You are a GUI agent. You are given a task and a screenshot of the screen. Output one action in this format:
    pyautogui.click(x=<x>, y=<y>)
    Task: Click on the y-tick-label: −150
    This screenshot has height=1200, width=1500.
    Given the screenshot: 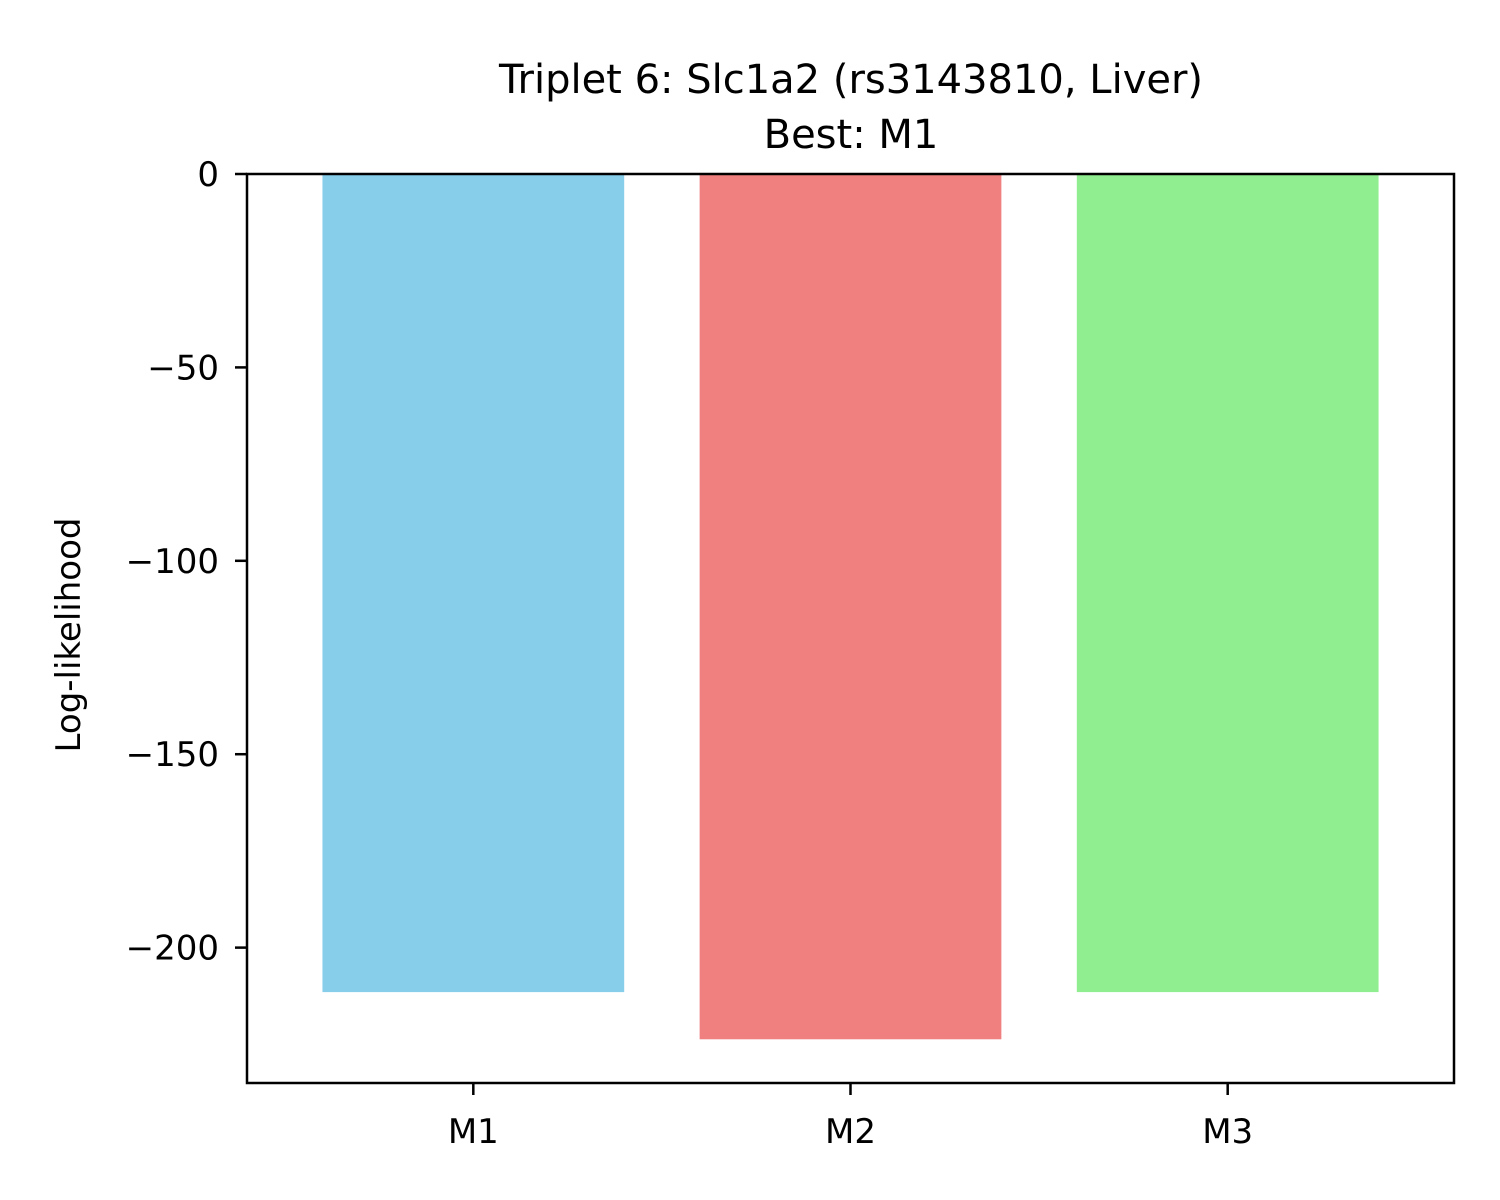 What is the action you would take?
    pyautogui.click(x=172, y=755)
    